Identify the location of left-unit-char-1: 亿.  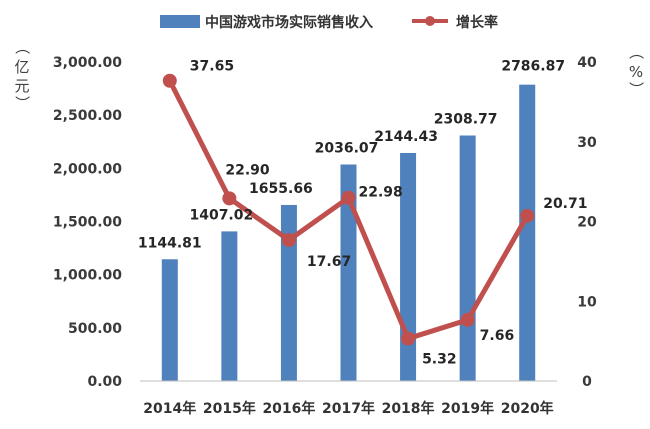
(21, 67).